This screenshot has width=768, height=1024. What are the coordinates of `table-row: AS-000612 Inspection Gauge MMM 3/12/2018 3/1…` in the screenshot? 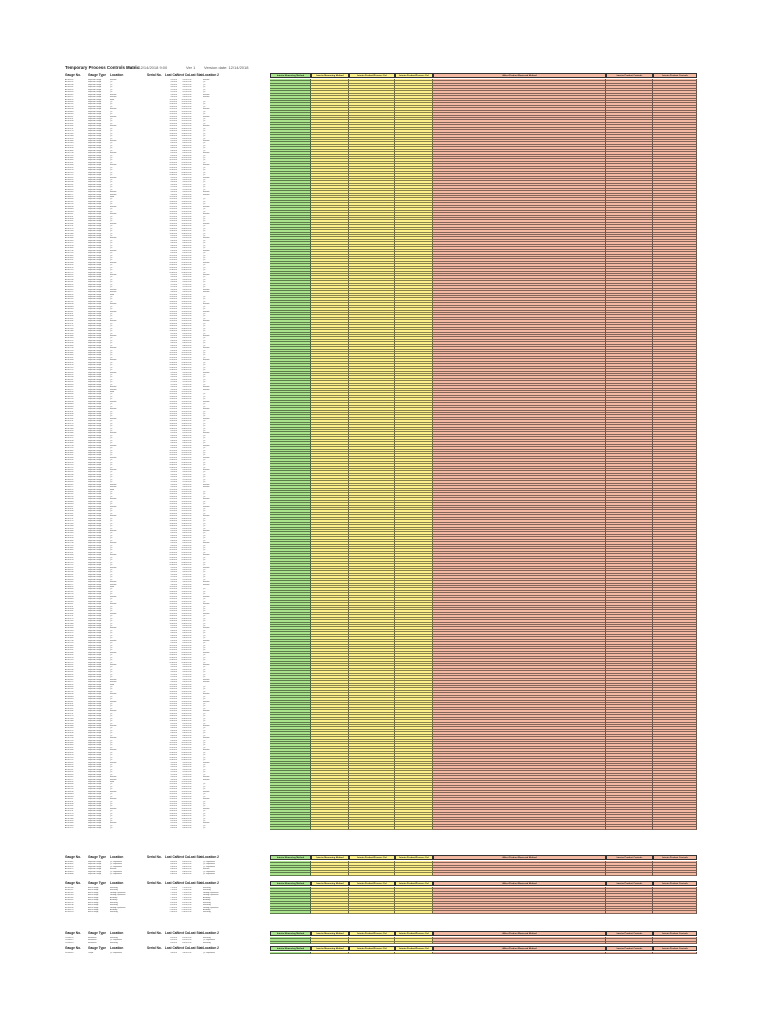 It's located at (167, 392).